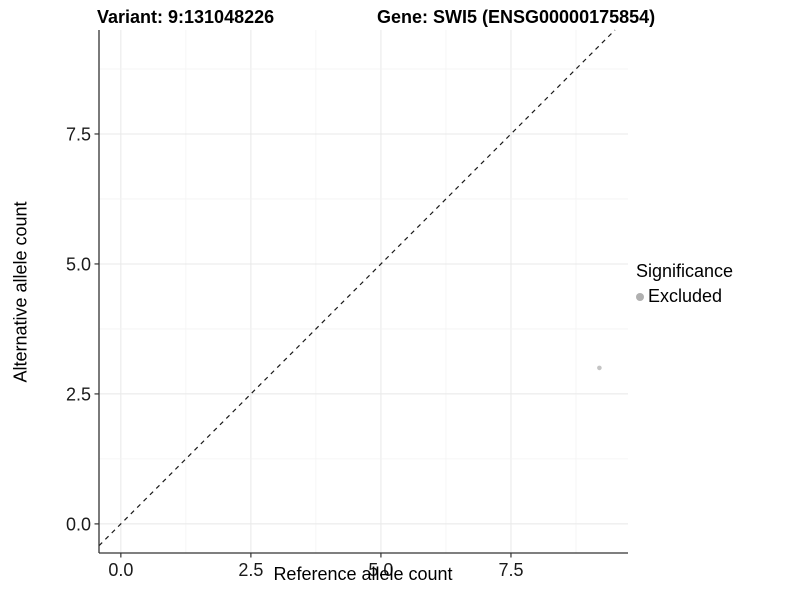 The height and width of the screenshot is (600, 800). I want to click on legend-key-dot-icon, so click(640, 296).